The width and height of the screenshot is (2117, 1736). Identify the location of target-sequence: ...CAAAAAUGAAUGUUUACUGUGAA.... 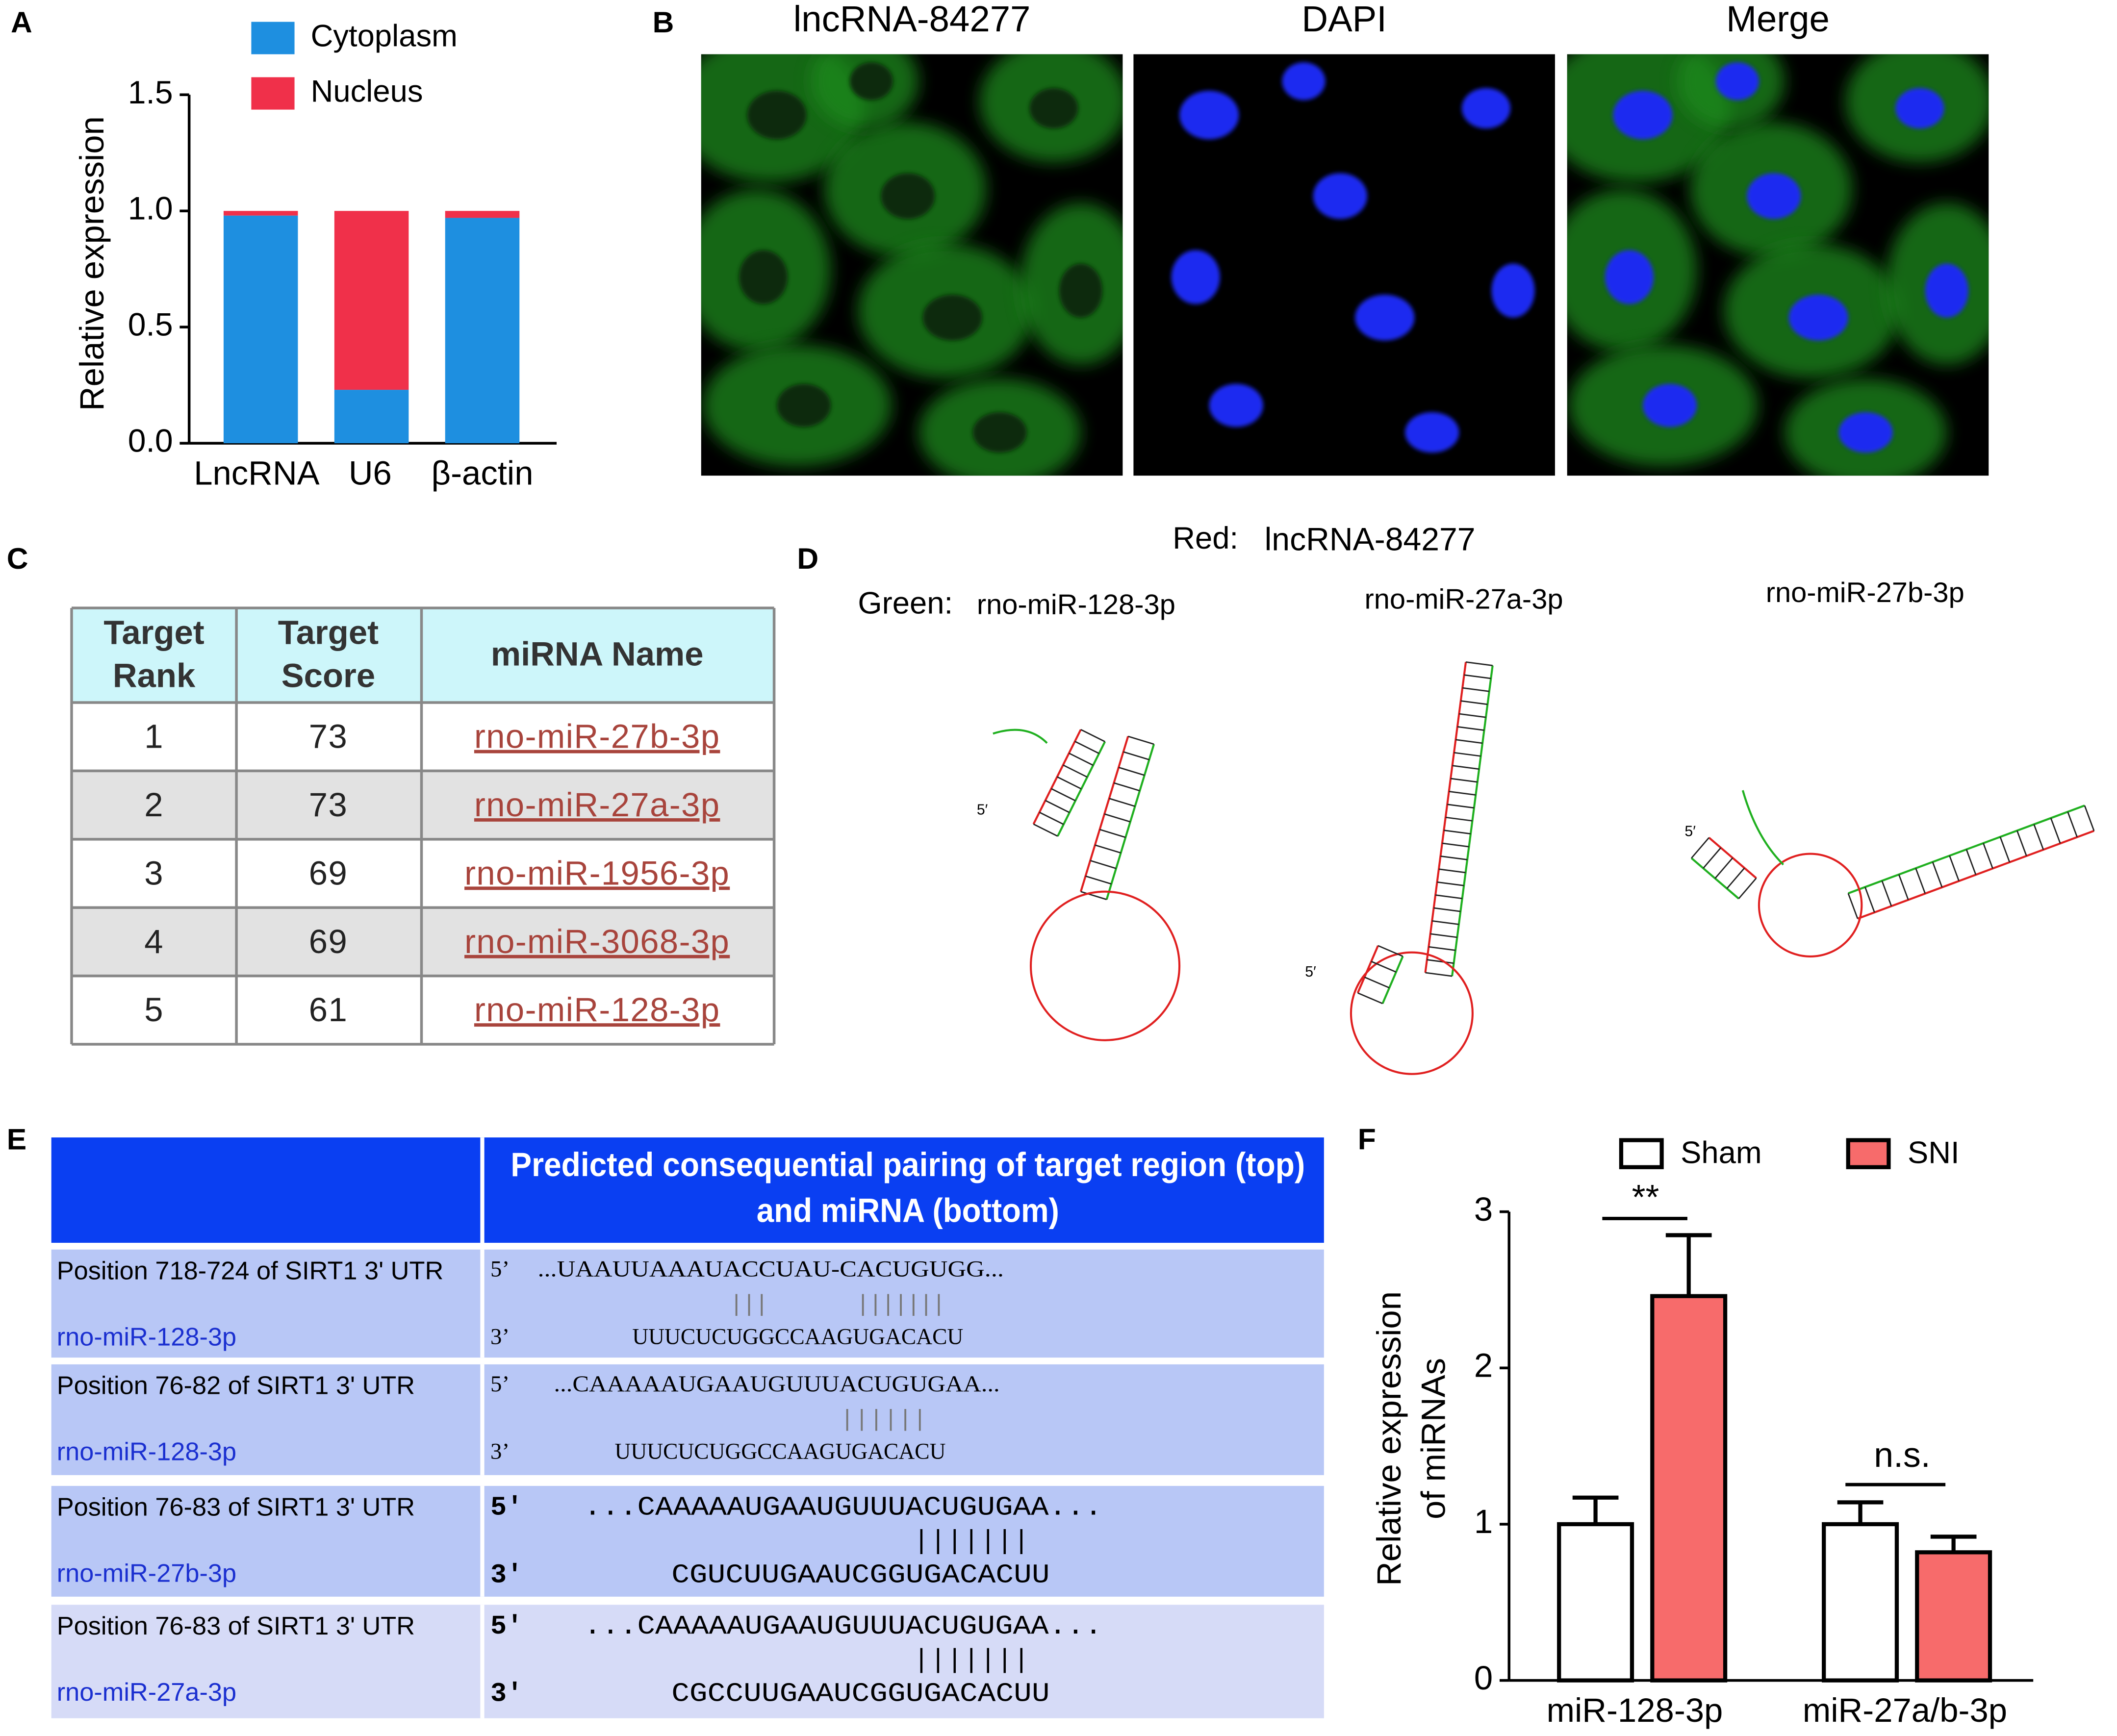
(777, 1384).